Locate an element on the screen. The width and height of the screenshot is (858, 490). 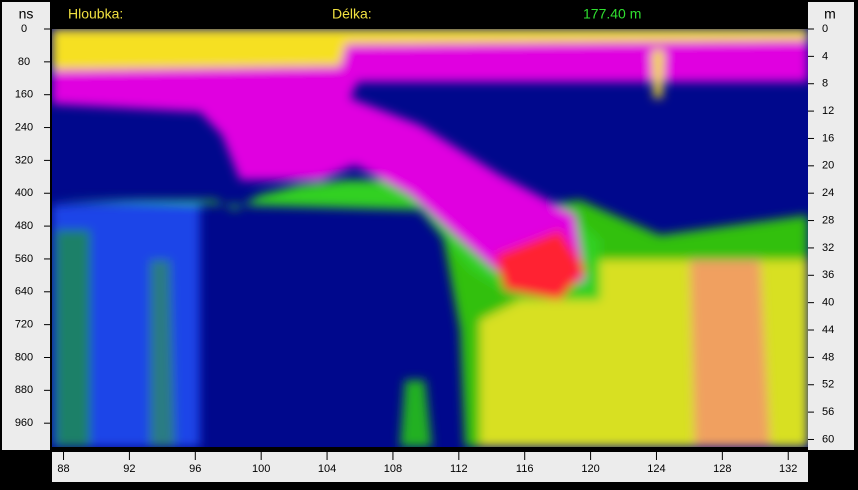
depth-label: Hloubka: is located at coordinates (95, 14).